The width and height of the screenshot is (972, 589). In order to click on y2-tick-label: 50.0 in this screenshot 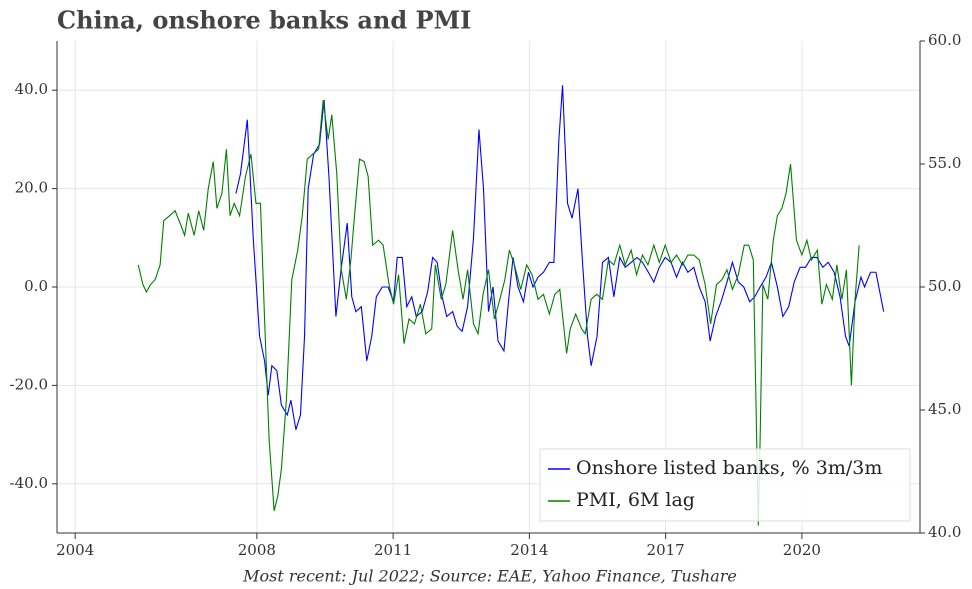, I will do `click(944, 286)`.